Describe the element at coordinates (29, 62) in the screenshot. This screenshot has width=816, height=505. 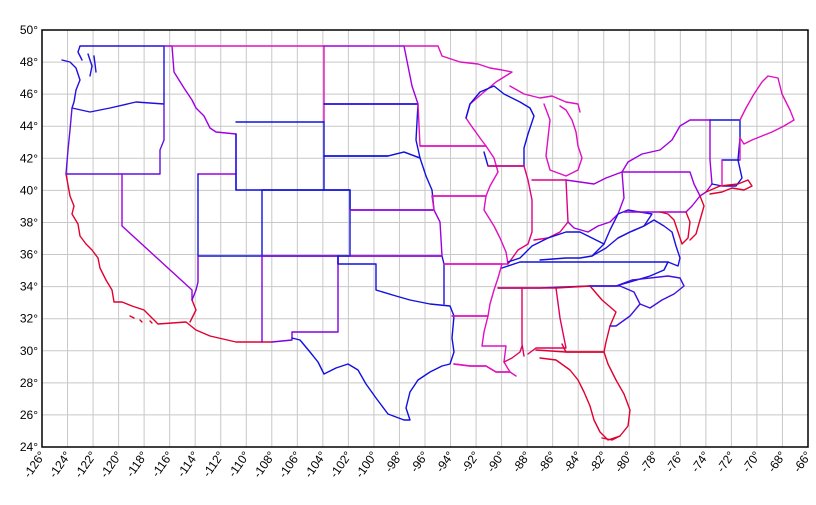
I see `latitude-tick-label: 48°` at that location.